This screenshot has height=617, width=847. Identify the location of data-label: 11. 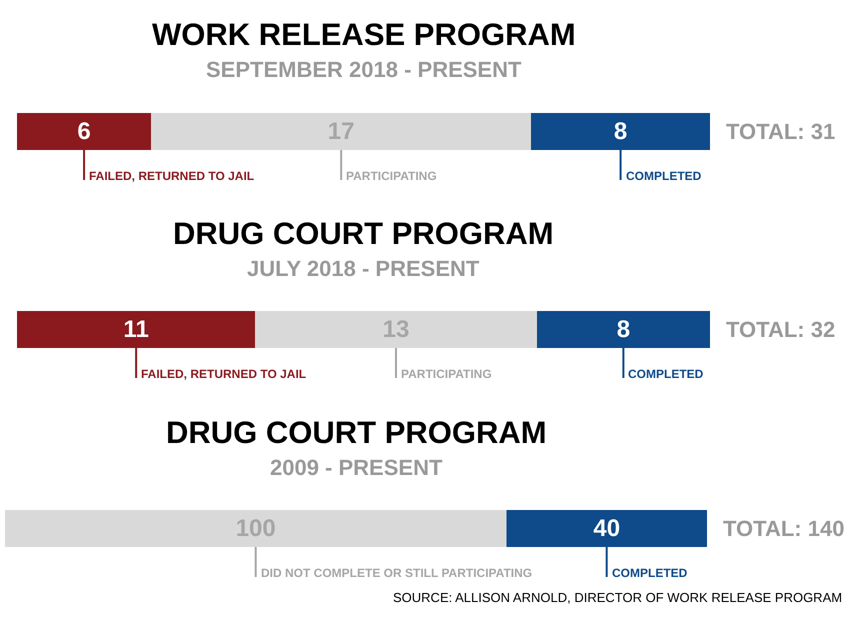
(136, 329).